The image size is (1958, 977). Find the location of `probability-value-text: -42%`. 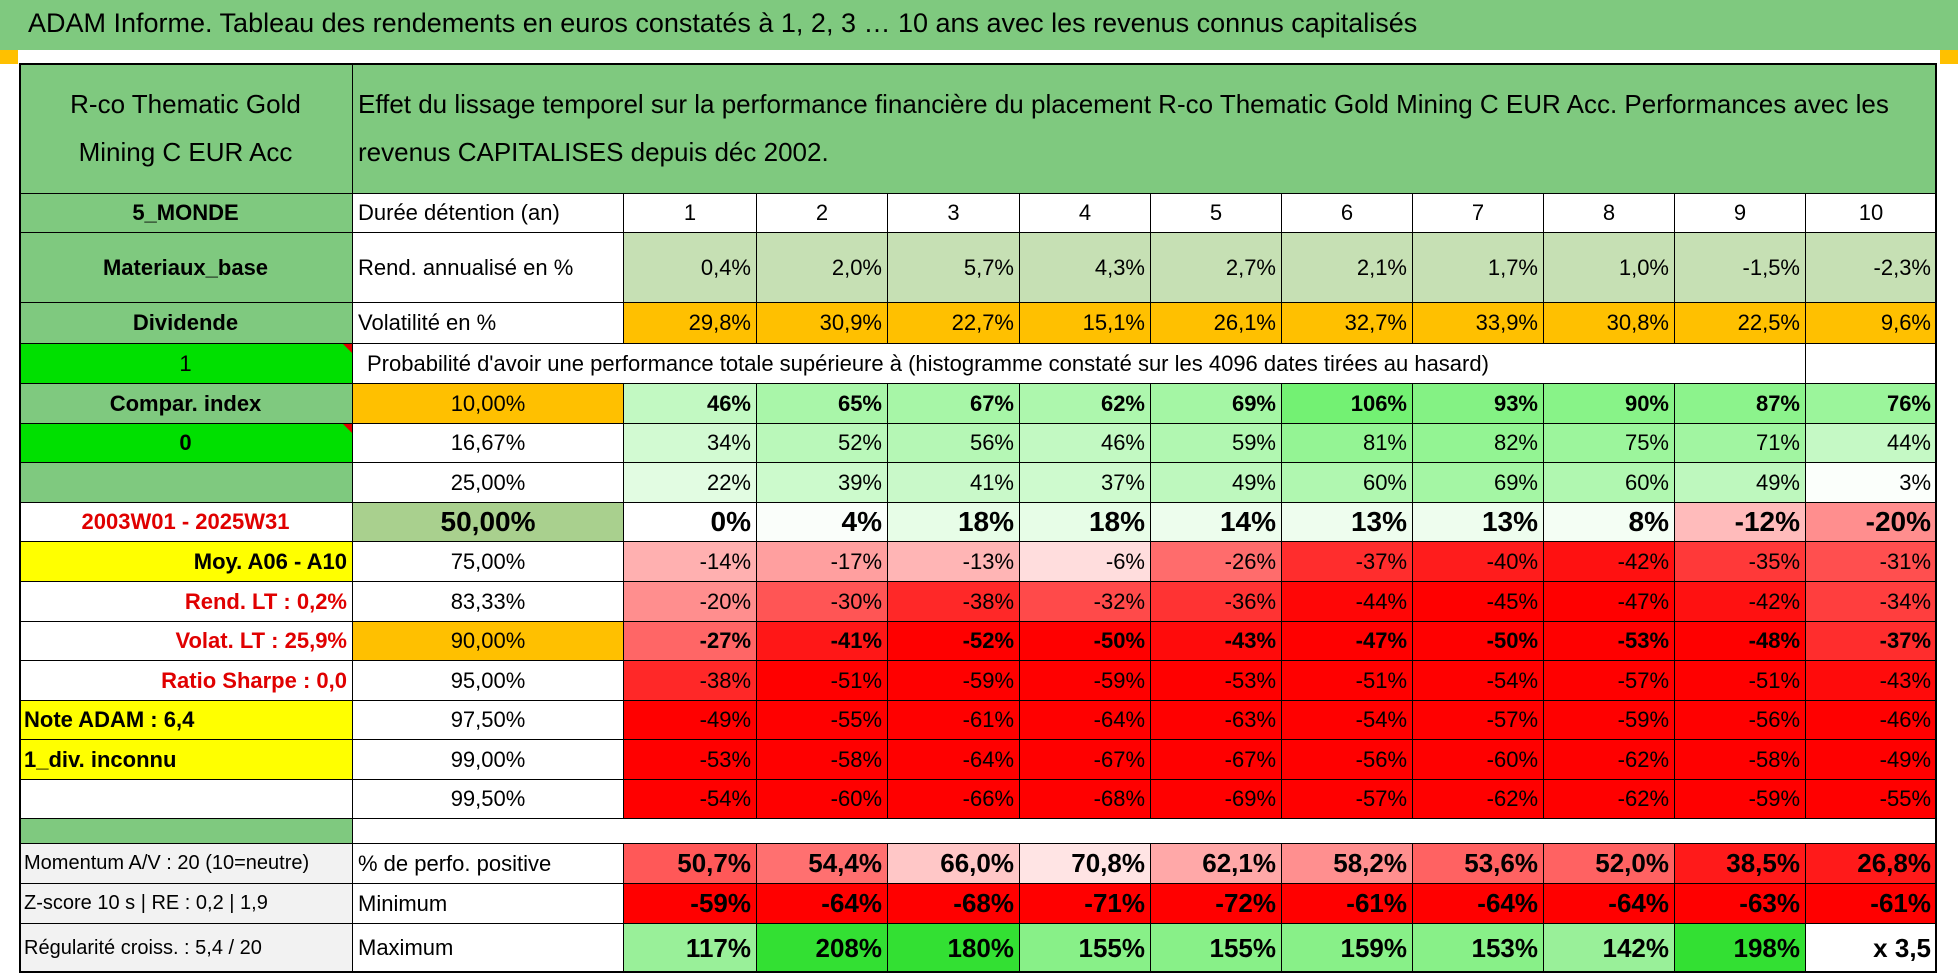

probability-value-text: -42% is located at coordinates (1643, 561).